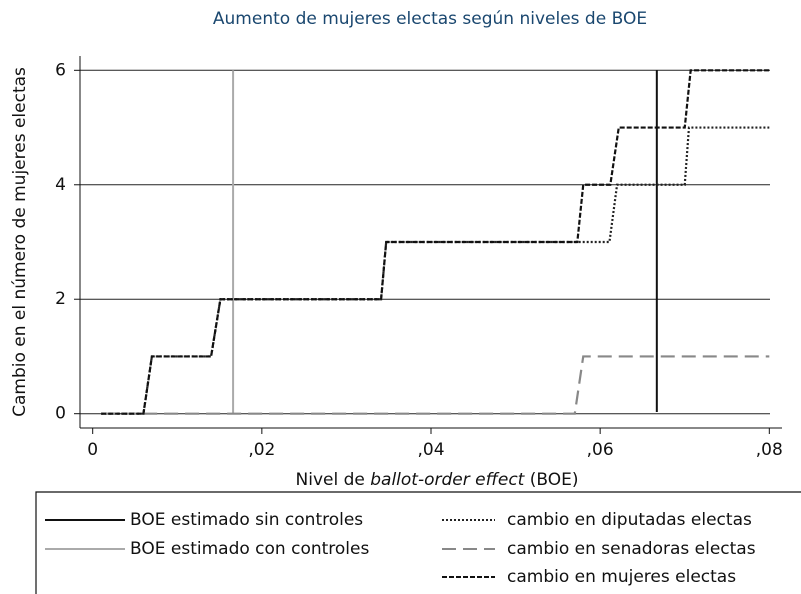 This screenshot has width=801, height=594. Describe the element at coordinates (769, 450) in the screenshot. I see `x-tick-label: ,08` at that location.